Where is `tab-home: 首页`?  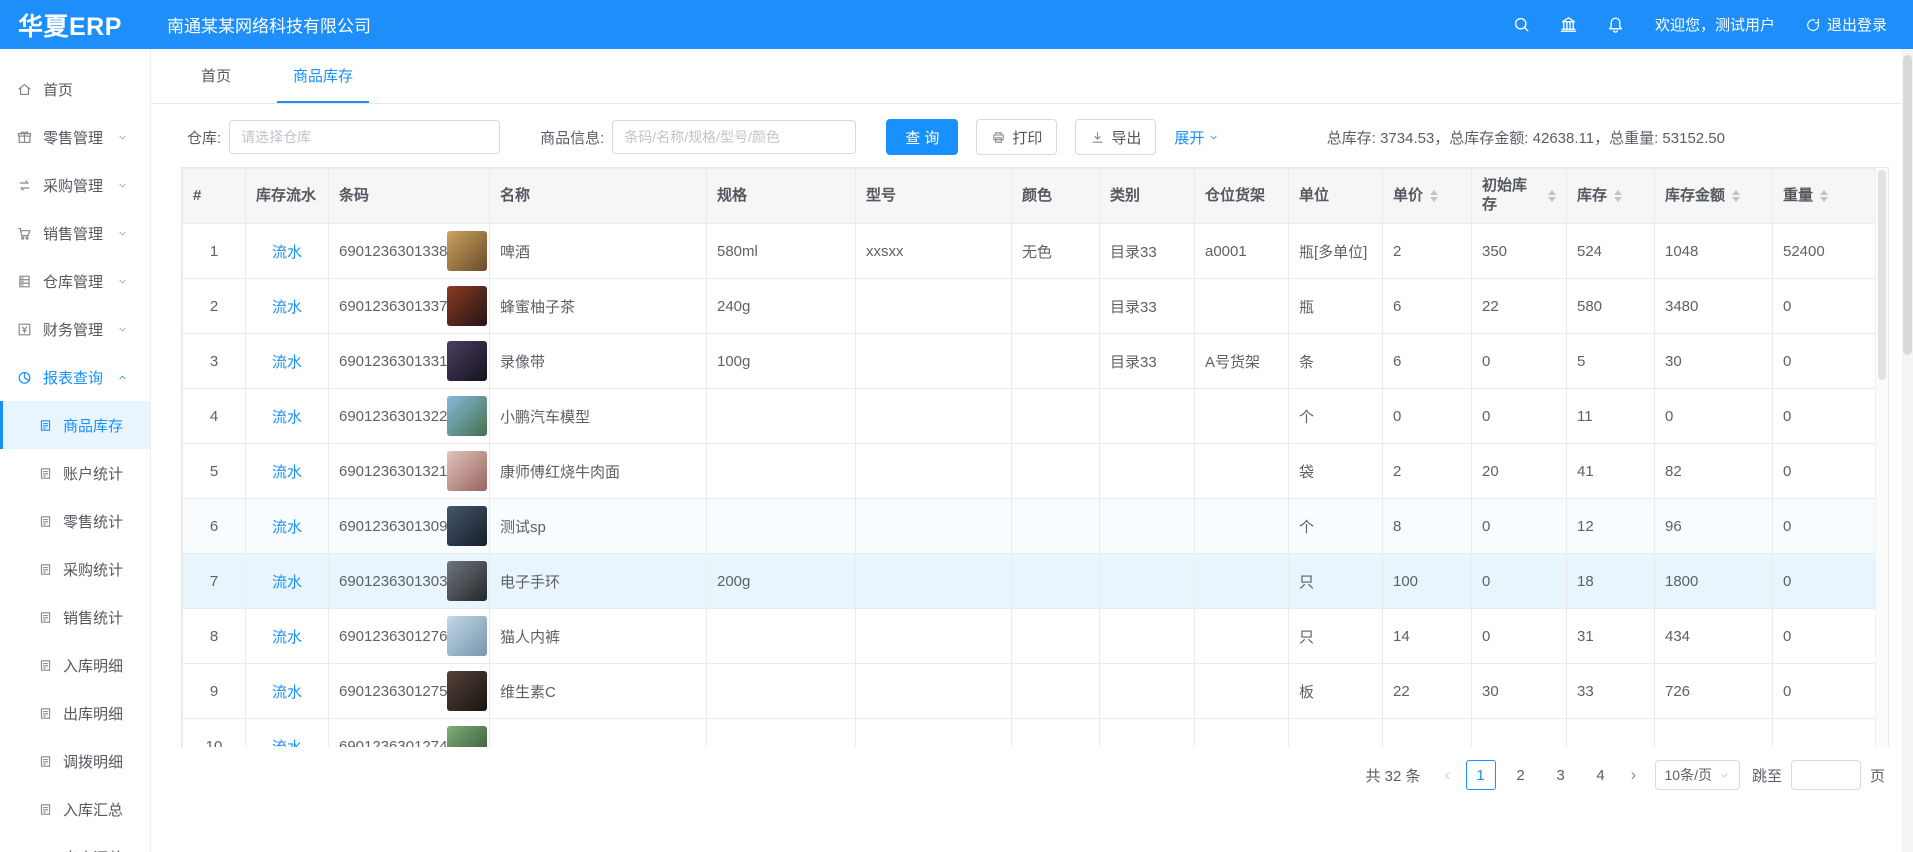 tab-home: 首页 is located at coordinates (216, 76).